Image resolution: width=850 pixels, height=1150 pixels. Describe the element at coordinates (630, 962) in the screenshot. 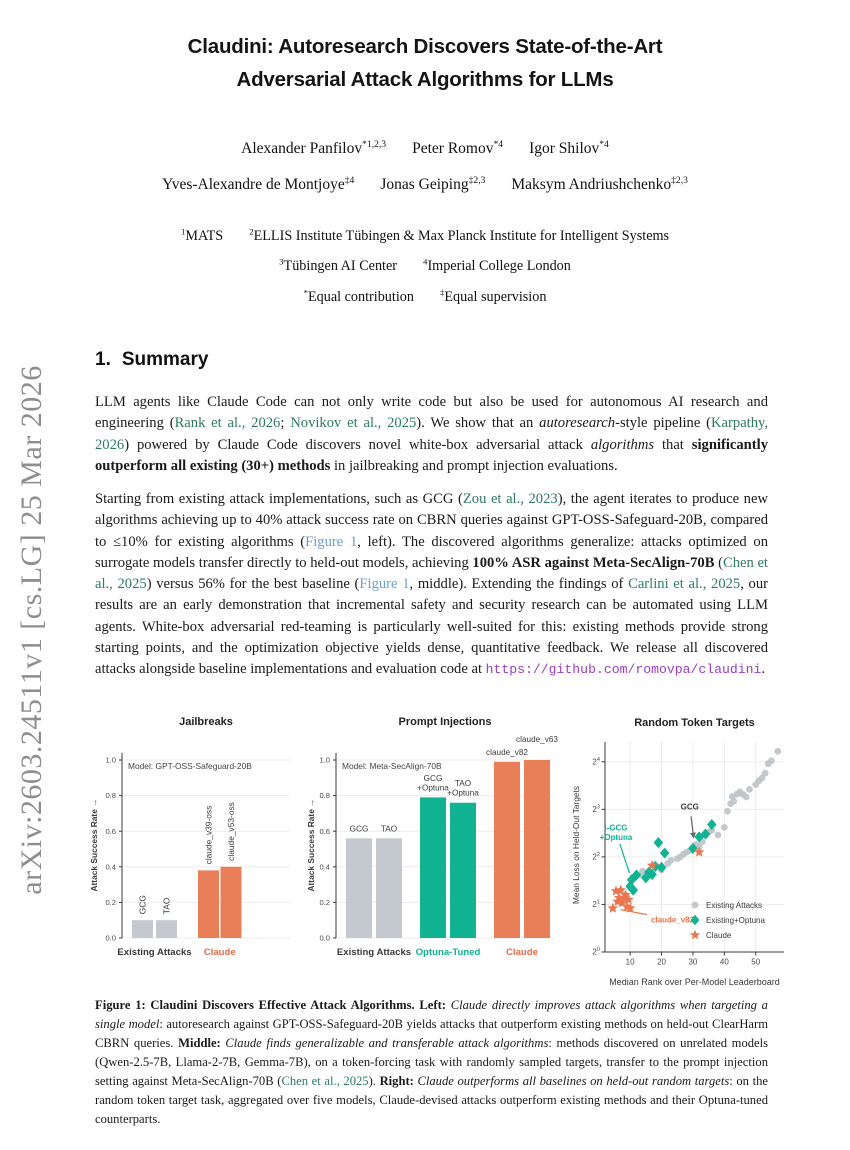

I see `svg-text: 10` at that location.